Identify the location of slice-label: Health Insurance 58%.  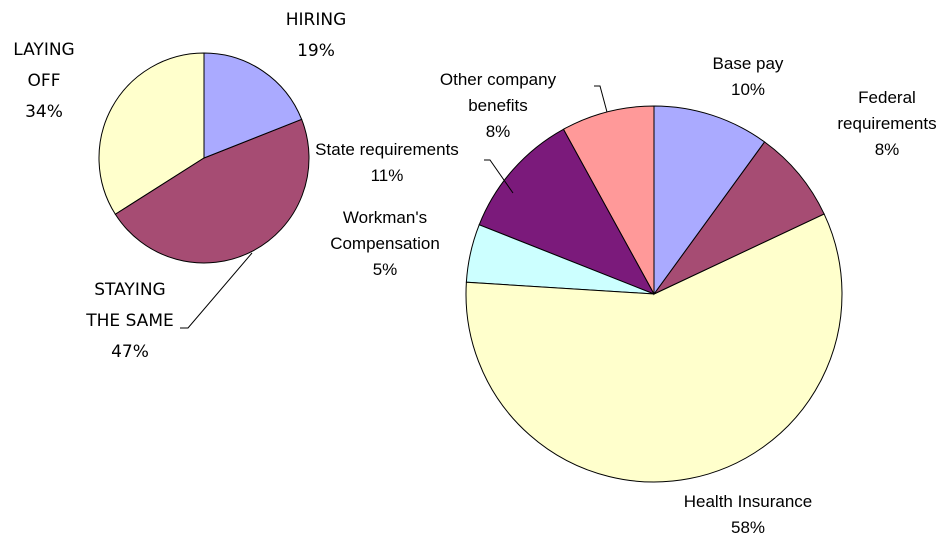
(748, 515).